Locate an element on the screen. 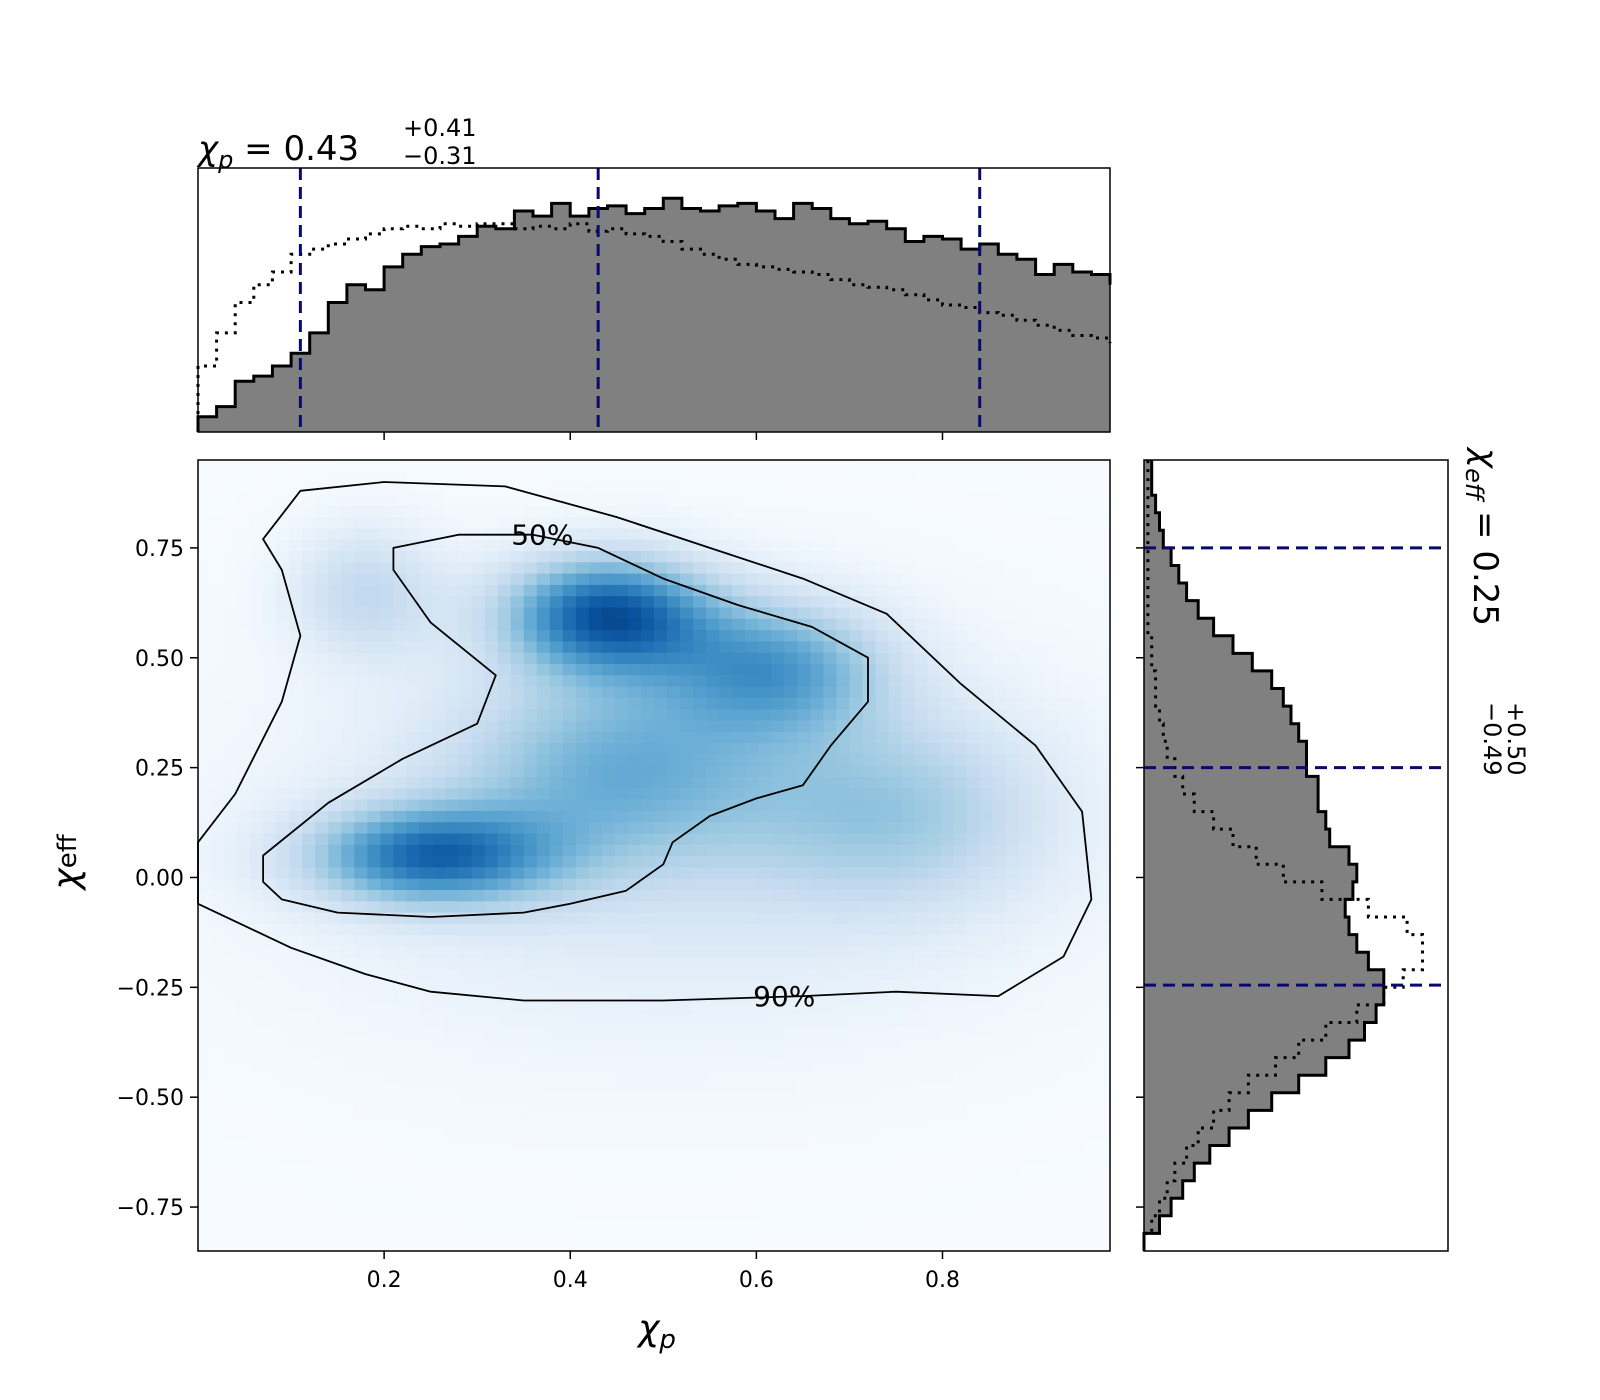  y-tick-label: −0.75 is located at coordinates (150, 1208).